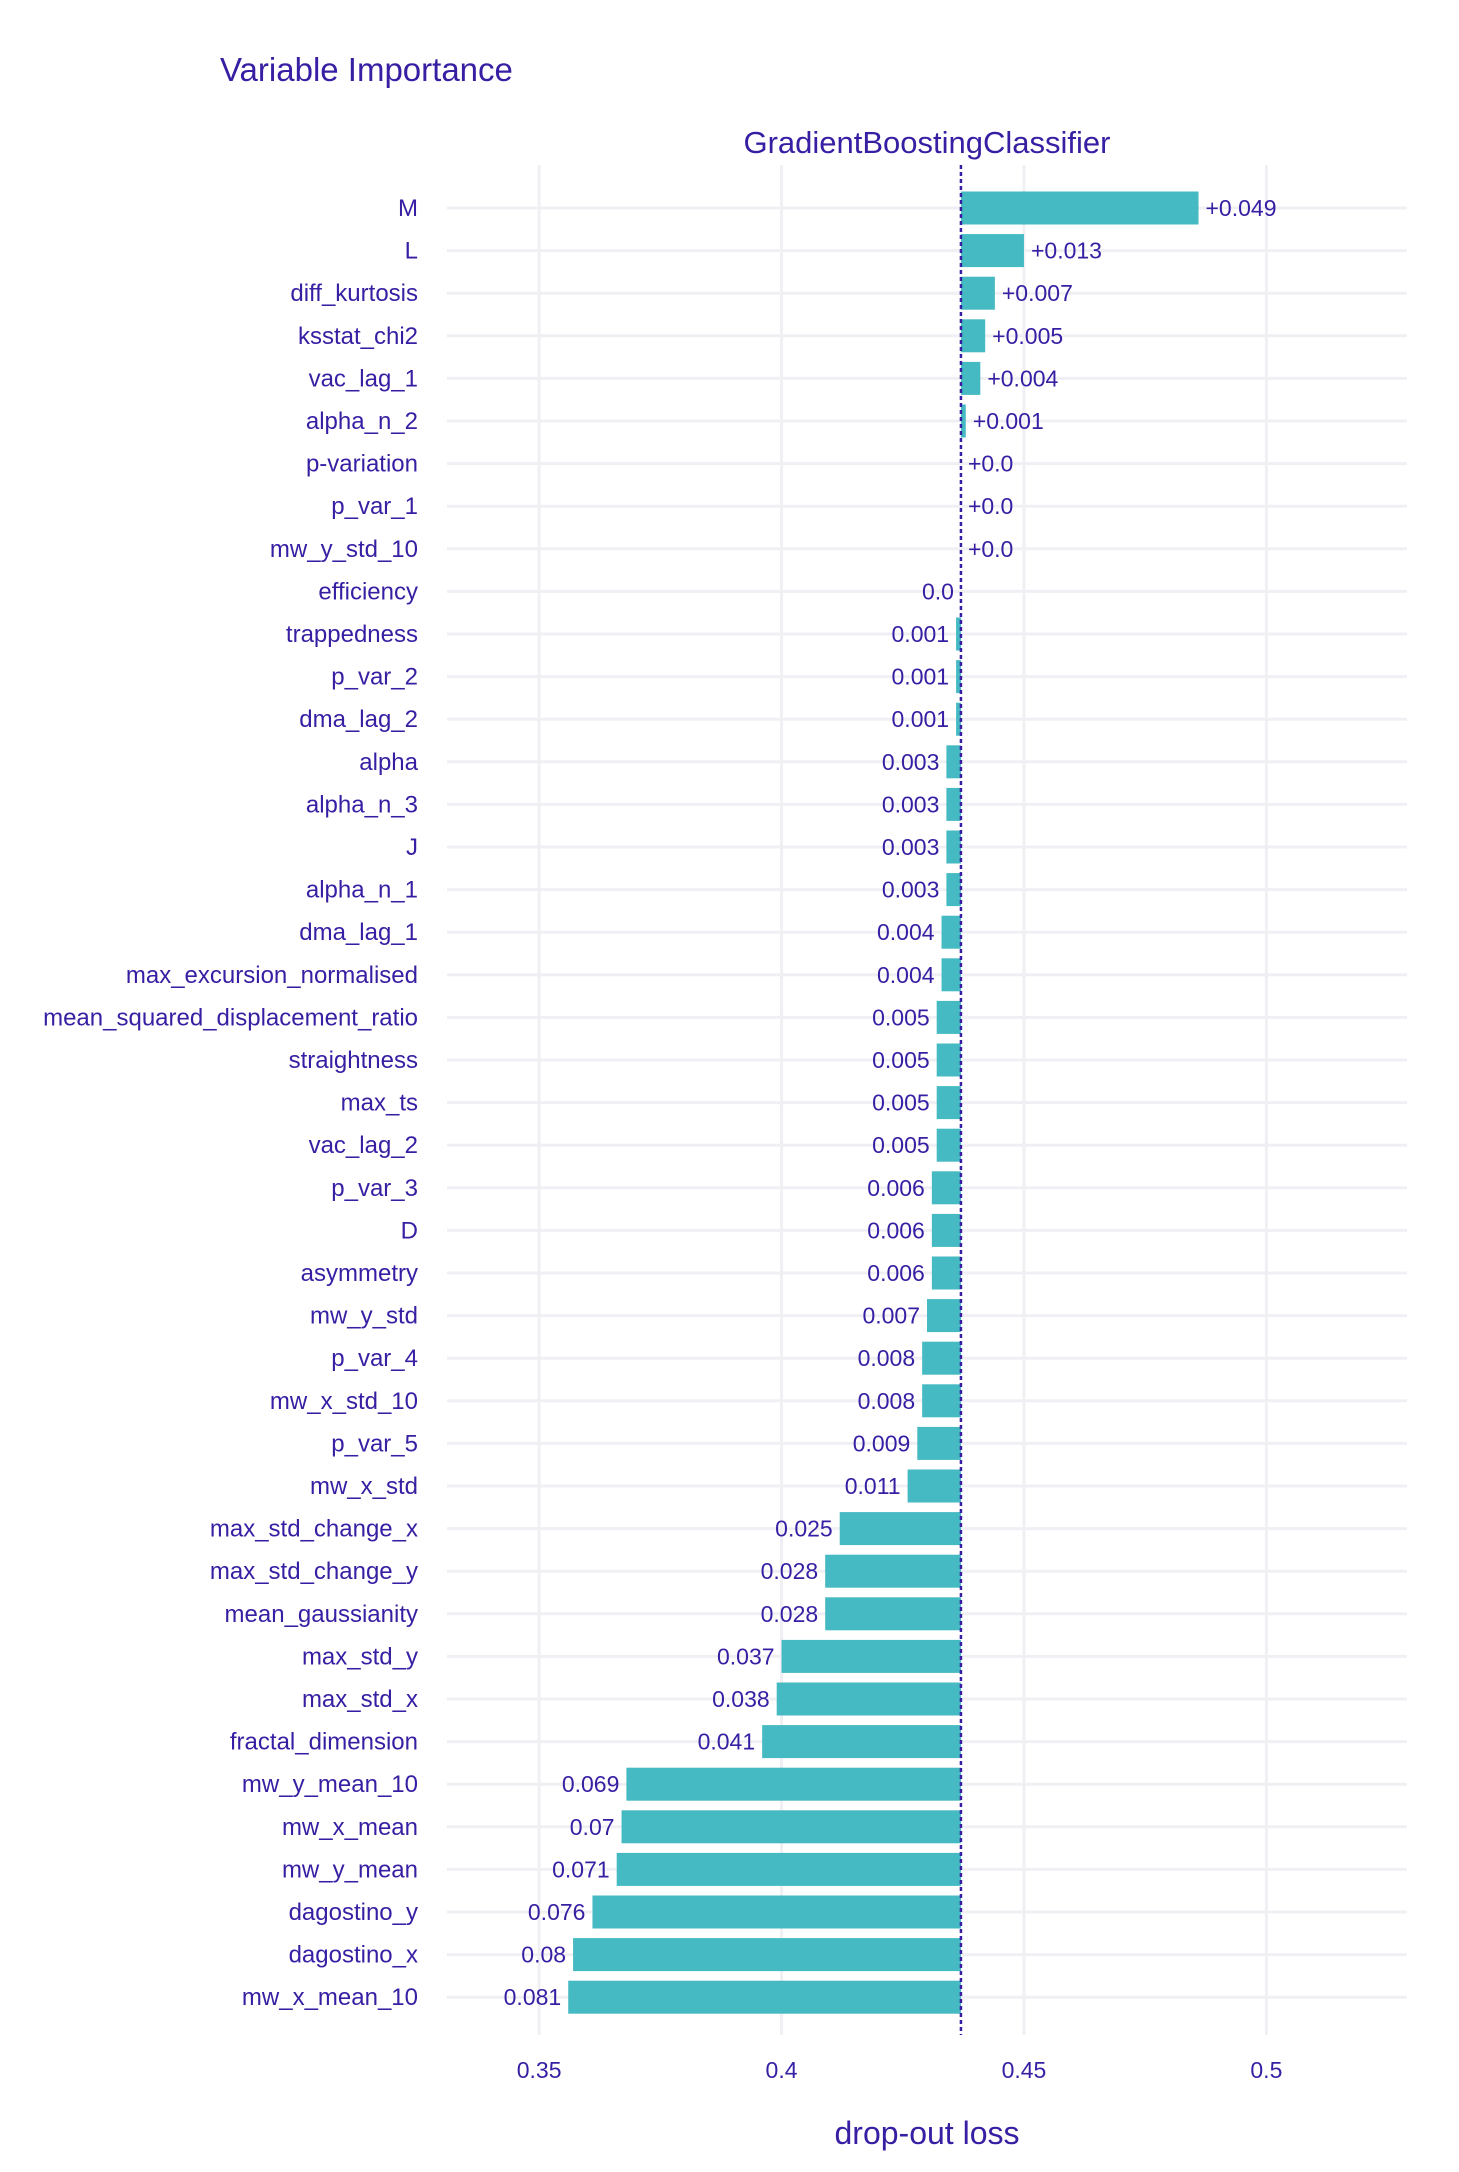  What do you see at coordinates (873, 1486) in the screenshot?
I see `data-label: 0.011` at bounding box center [873, 1486].